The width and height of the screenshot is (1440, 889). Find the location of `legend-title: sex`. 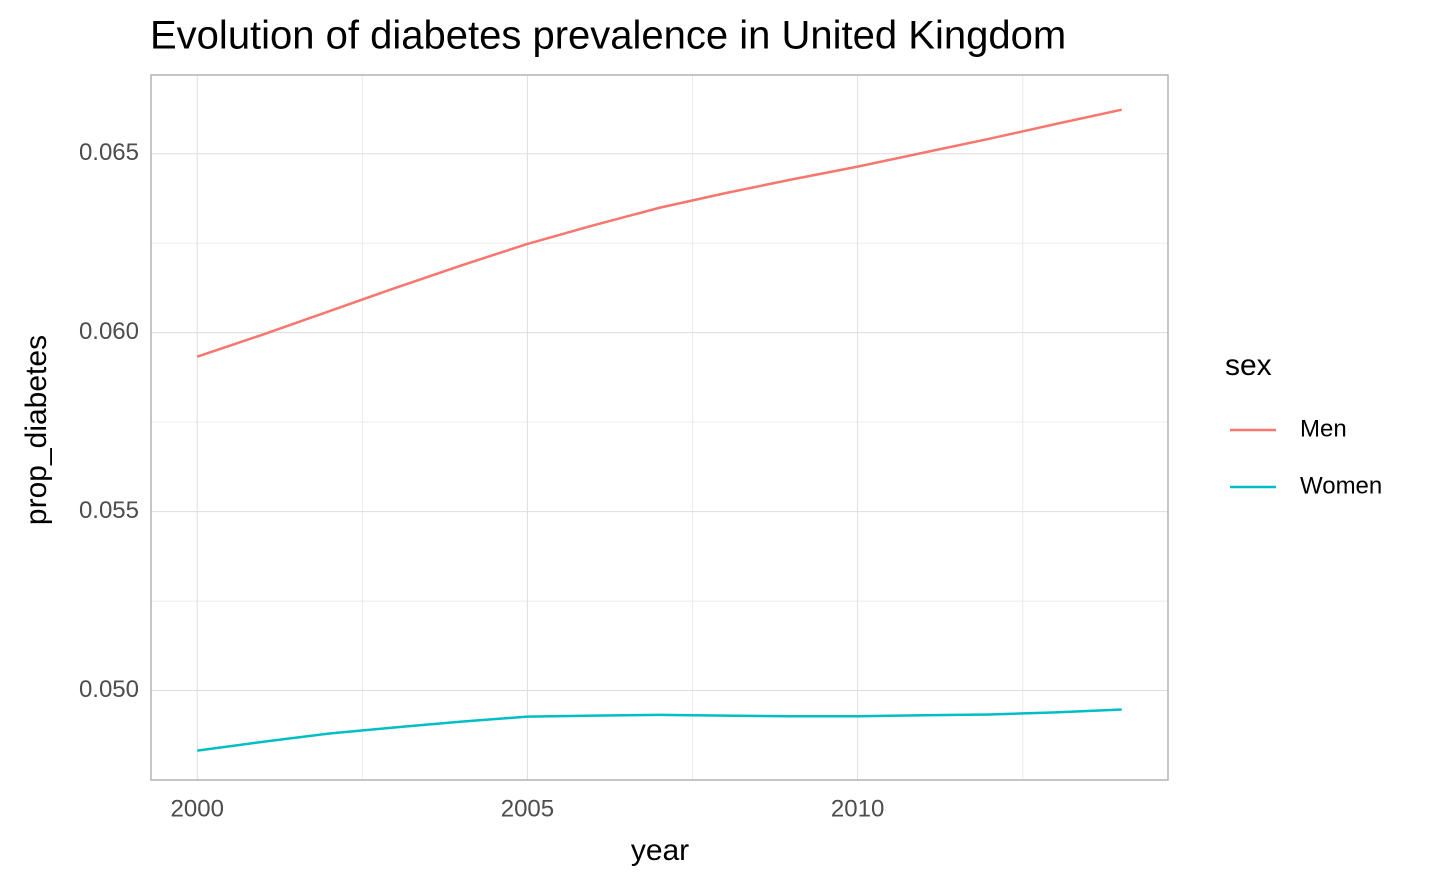

legend-title: sex is located at coordinates (1248, 365).